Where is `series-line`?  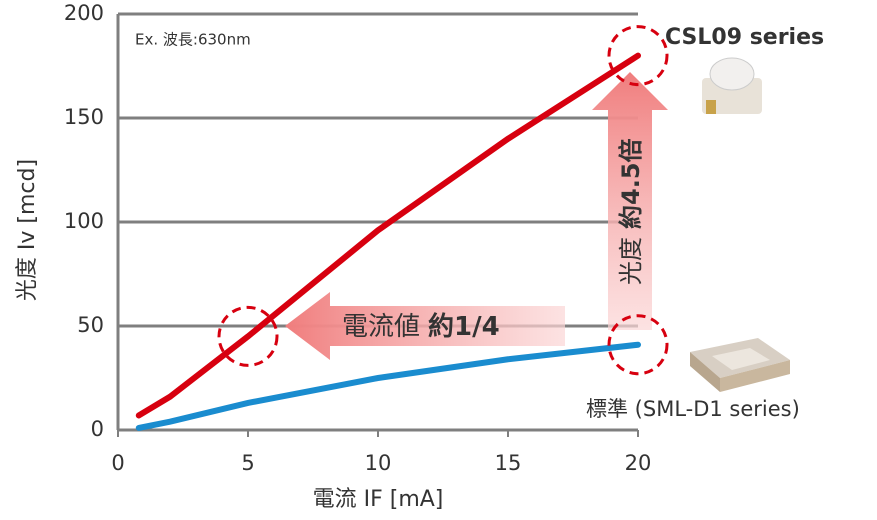 series-line is located at coordinates (388, 386).